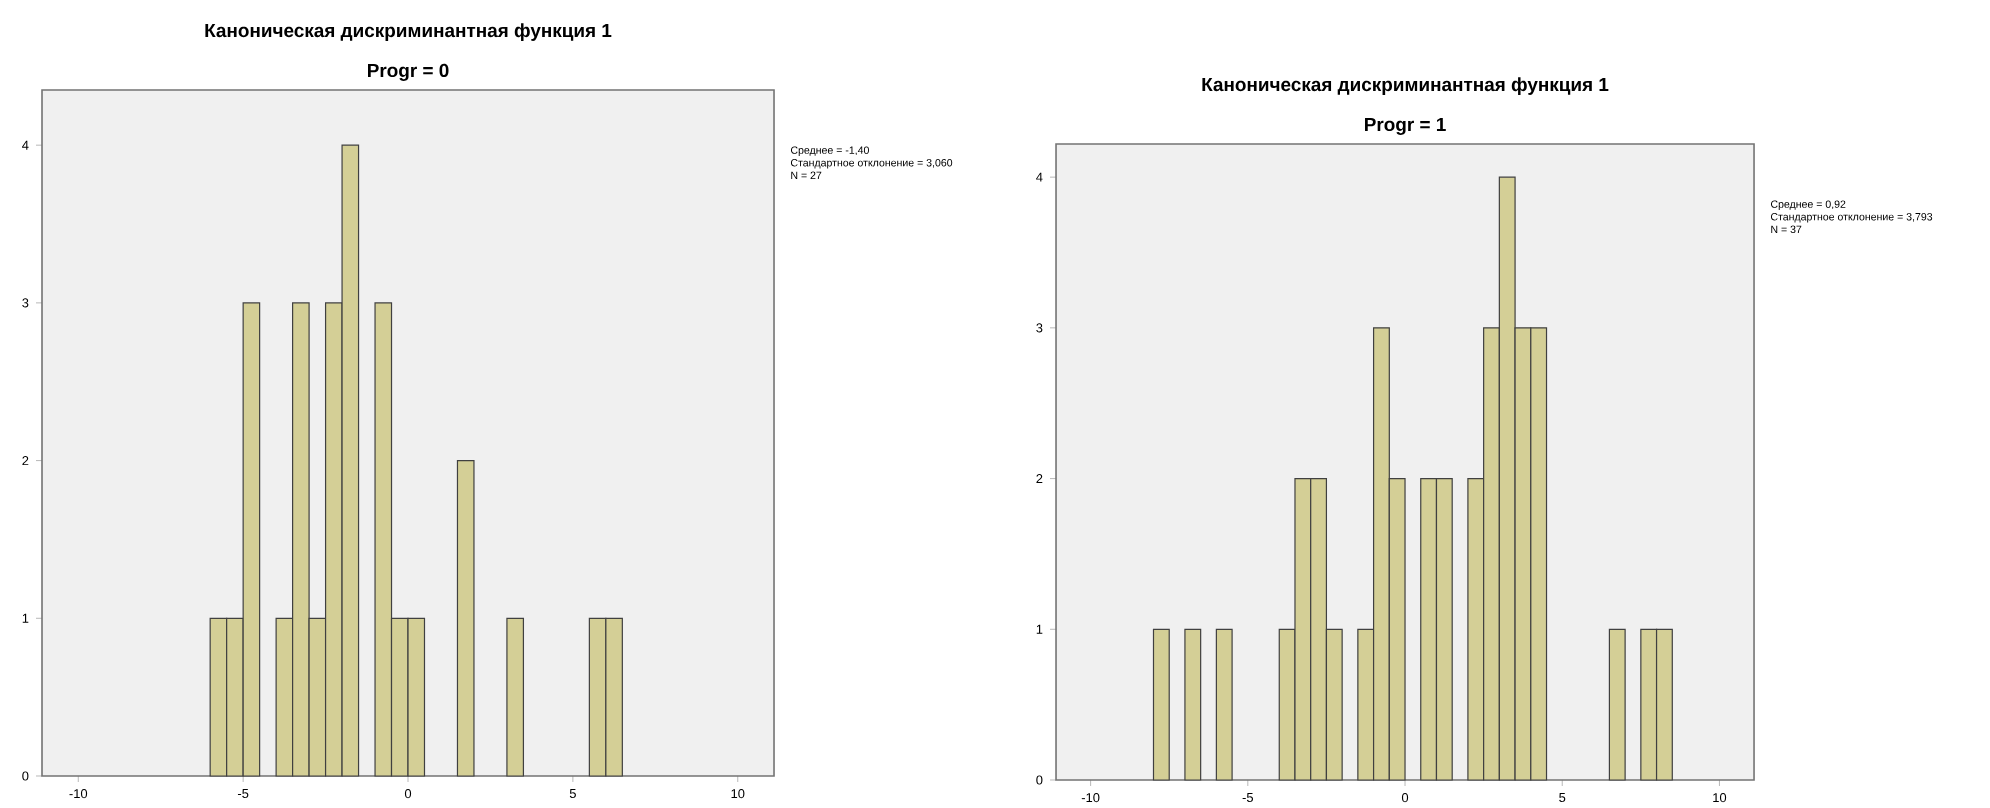 The height and width of the screenshot is (808, 1990). I want to click on chart-subtitle: Progr = 0, so click(408, 72).